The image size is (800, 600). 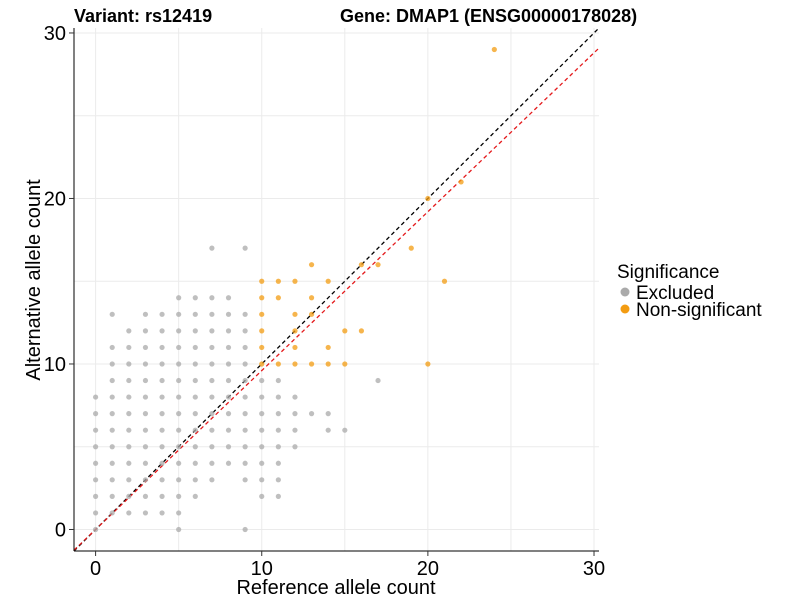 What do you see at coordinates (488, 16) in the screenshot?
I see `chart-title-gene: Gene: DMAP1 (ENSG00000178028)` at bounding box center [488, 16].